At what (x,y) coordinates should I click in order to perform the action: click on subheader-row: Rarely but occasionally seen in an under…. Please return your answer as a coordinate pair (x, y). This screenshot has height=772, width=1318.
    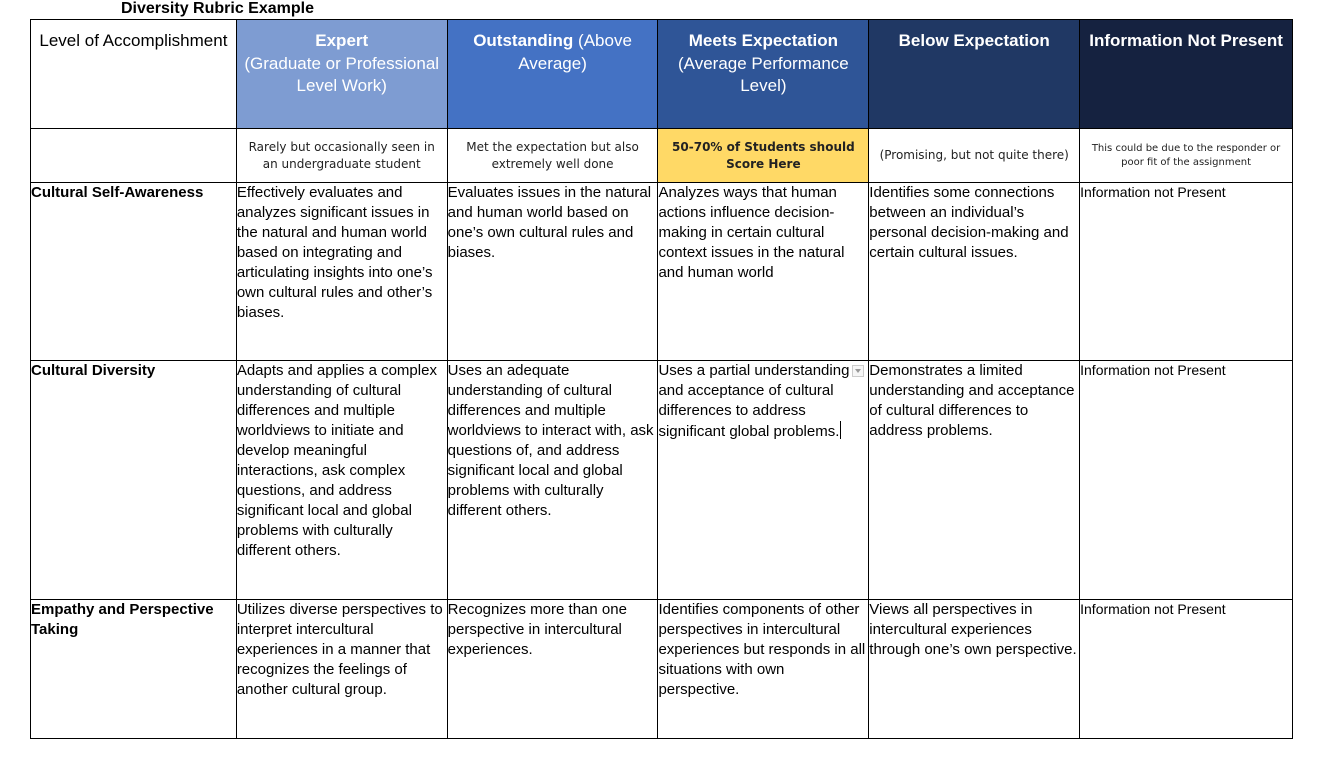
    Looking at the image, I should click on (661, 155).